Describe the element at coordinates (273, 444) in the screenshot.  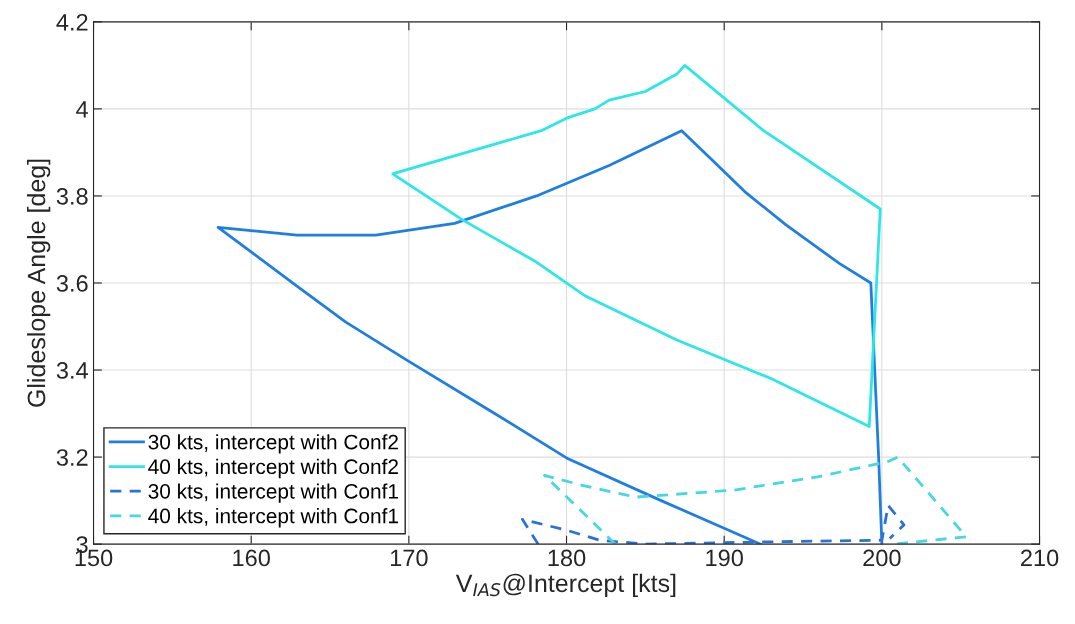
I see `legend-label: 30 kts, intercept with Conf2` at that location.